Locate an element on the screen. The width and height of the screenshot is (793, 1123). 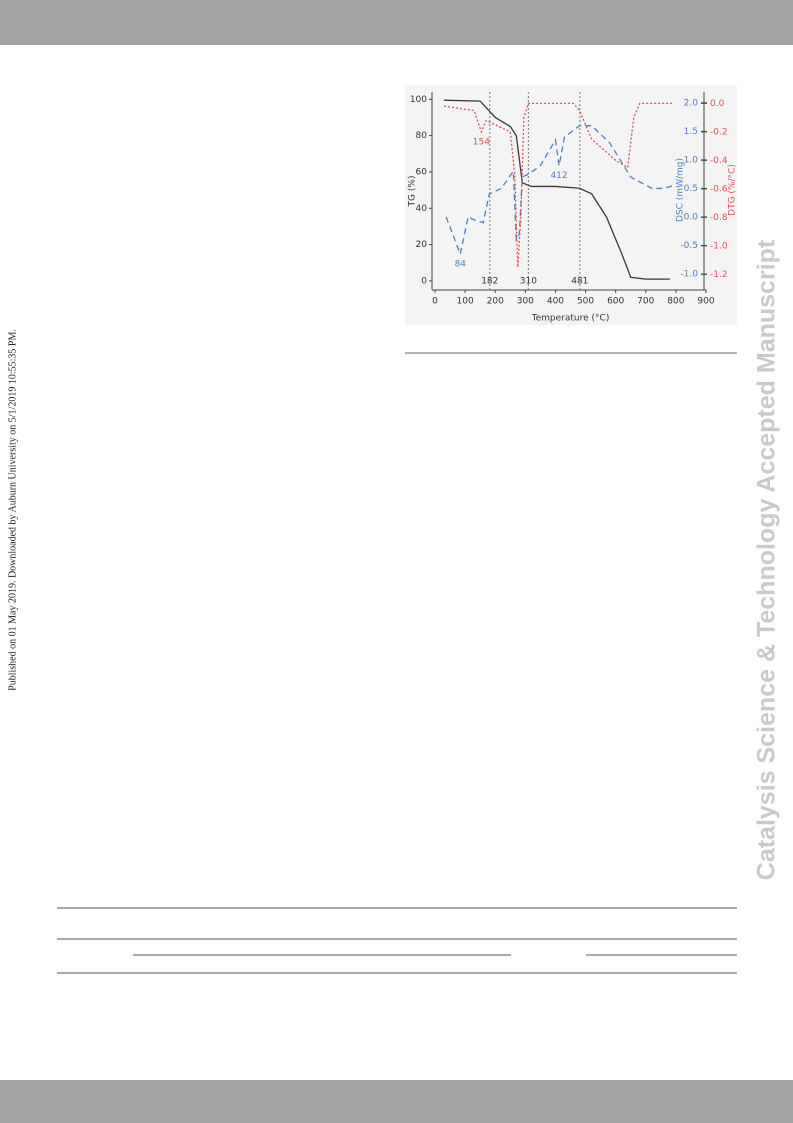
y3-tick-label: -0.8 is located at coordinates (719, 218).